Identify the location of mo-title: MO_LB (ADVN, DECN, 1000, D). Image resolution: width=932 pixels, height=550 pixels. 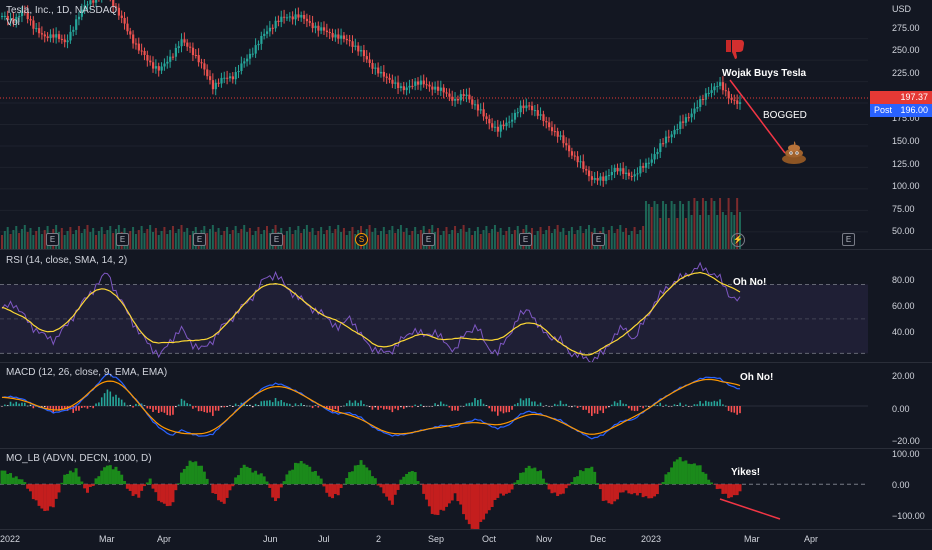
(79, 458).